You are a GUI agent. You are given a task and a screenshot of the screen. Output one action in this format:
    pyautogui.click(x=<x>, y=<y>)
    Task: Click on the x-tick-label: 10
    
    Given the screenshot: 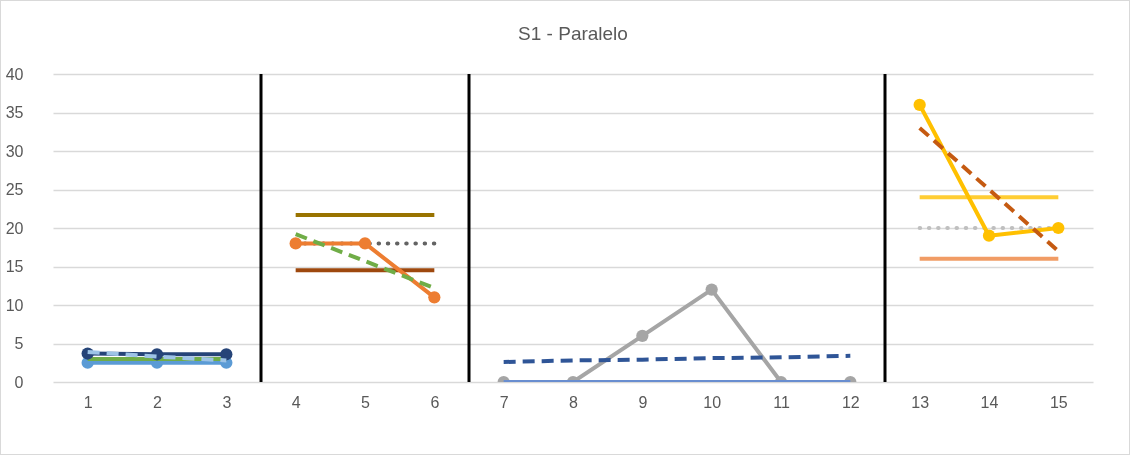 What is the action you would take?
    pyautogui.click(x=712, y=402)
    